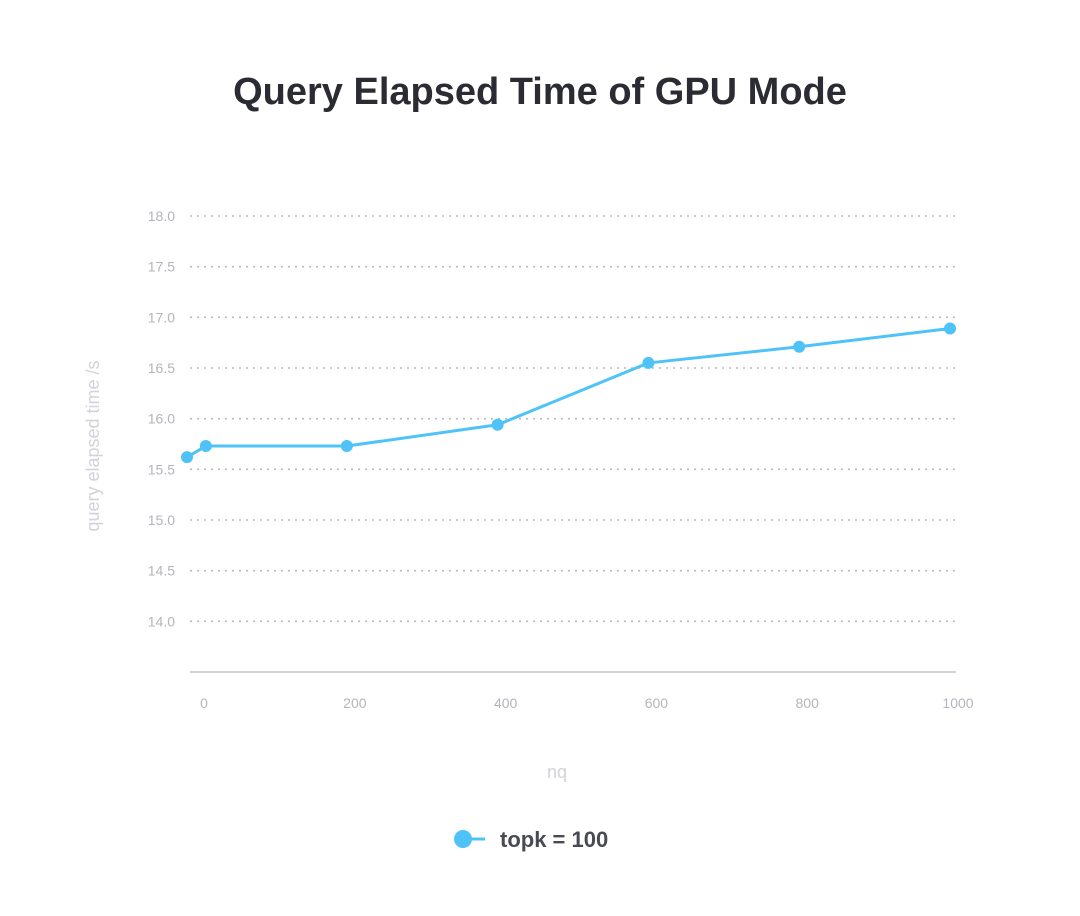 The width and height of the screenshot is (1080, 916). Describe the element at coordinates (161, 571) in the screenshot. I see `y-tick-label-1: 14.5` at that location.